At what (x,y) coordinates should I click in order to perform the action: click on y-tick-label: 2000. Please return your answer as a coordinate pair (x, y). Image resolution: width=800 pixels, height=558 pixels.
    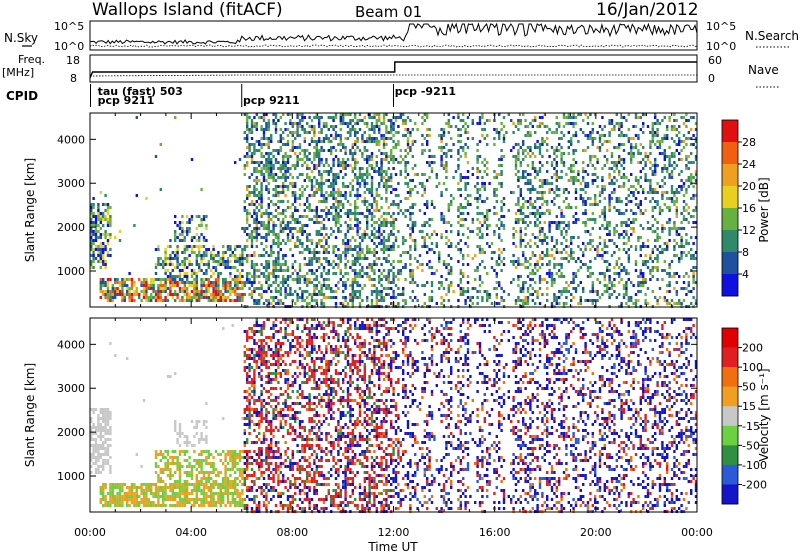
    Looking at the image, I should click on (71, 227).